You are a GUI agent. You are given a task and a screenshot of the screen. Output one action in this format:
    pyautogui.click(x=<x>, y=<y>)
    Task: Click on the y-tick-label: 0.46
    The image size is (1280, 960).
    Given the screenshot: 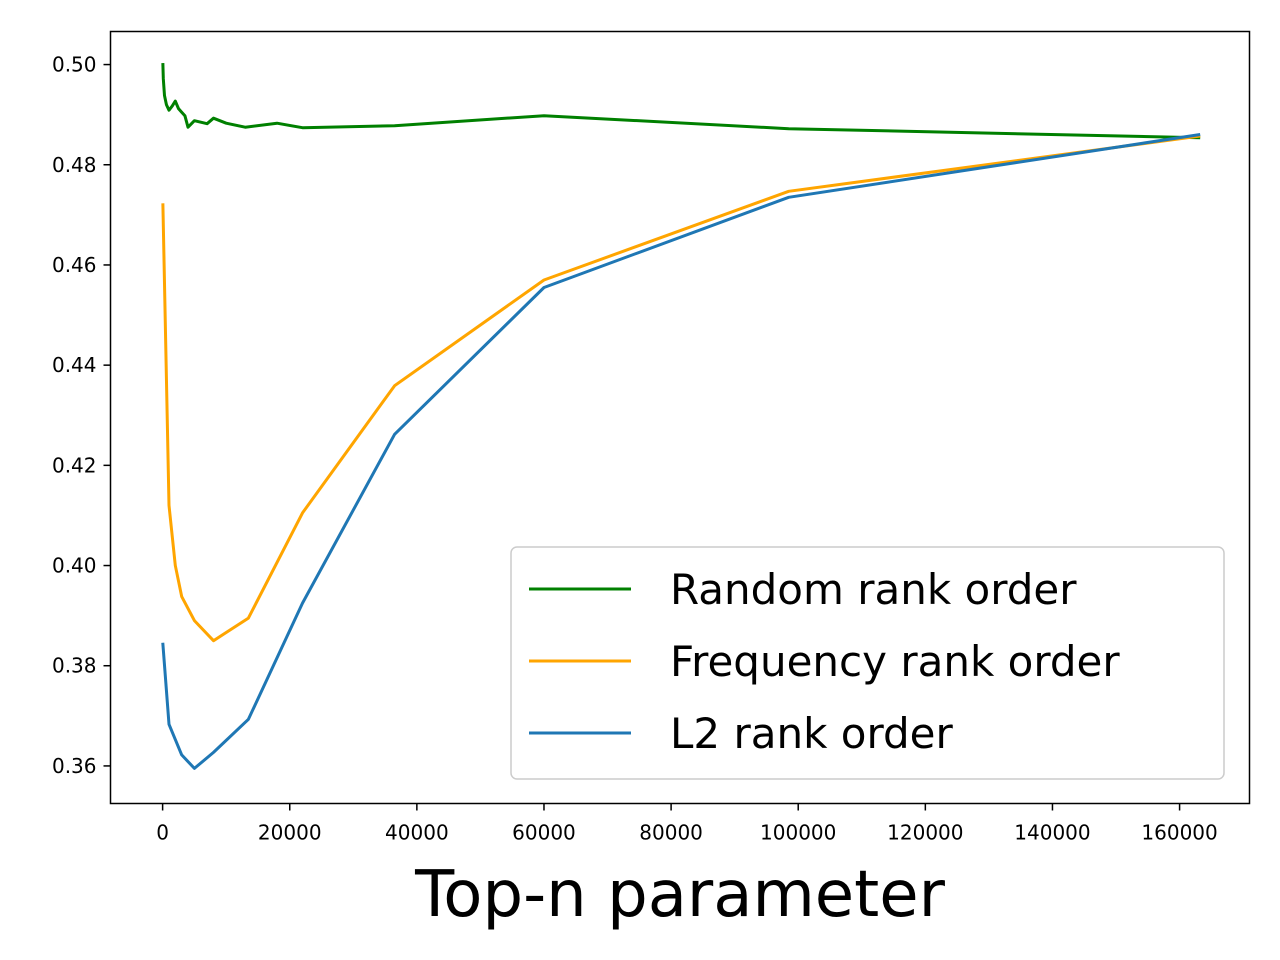 What is the action you would take?
    pyautogui.click(x=74, y=265)
    